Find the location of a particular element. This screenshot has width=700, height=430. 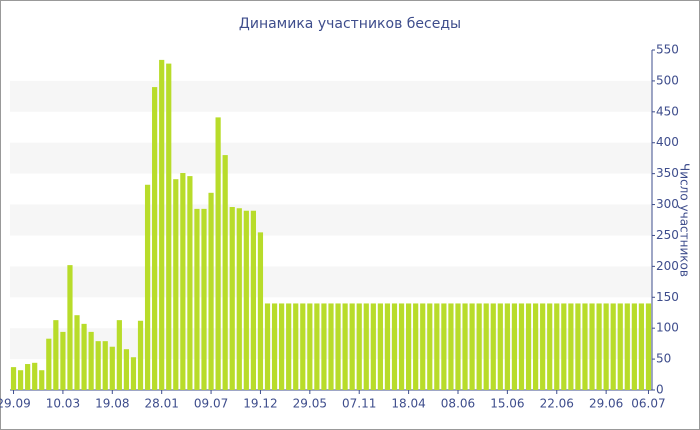

y-axis-title: Число участников is located at coordinates (685, 220).